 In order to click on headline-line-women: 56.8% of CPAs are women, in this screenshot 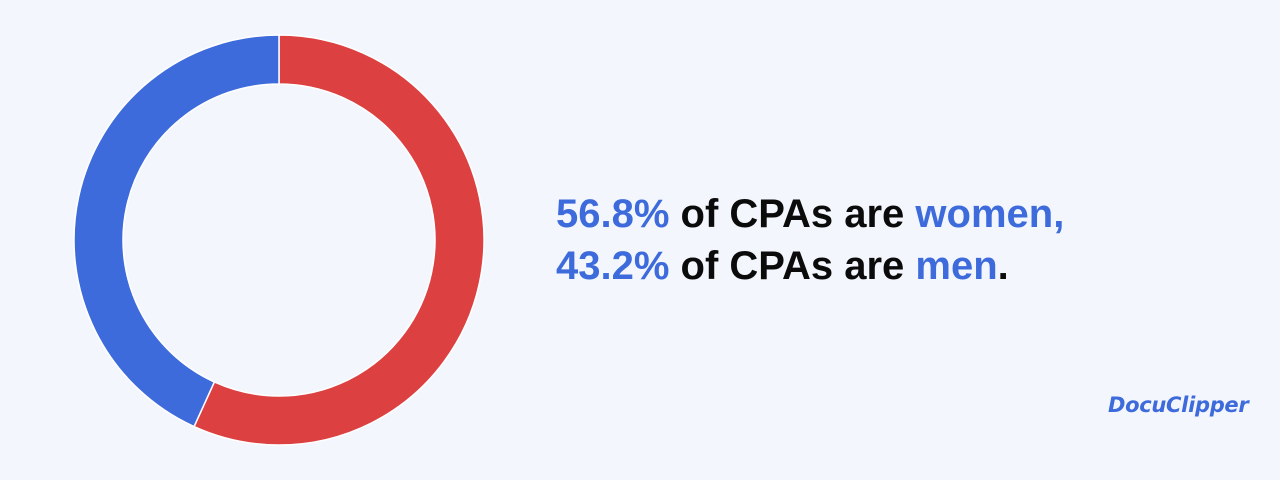, I will do `click(810, 214)`.